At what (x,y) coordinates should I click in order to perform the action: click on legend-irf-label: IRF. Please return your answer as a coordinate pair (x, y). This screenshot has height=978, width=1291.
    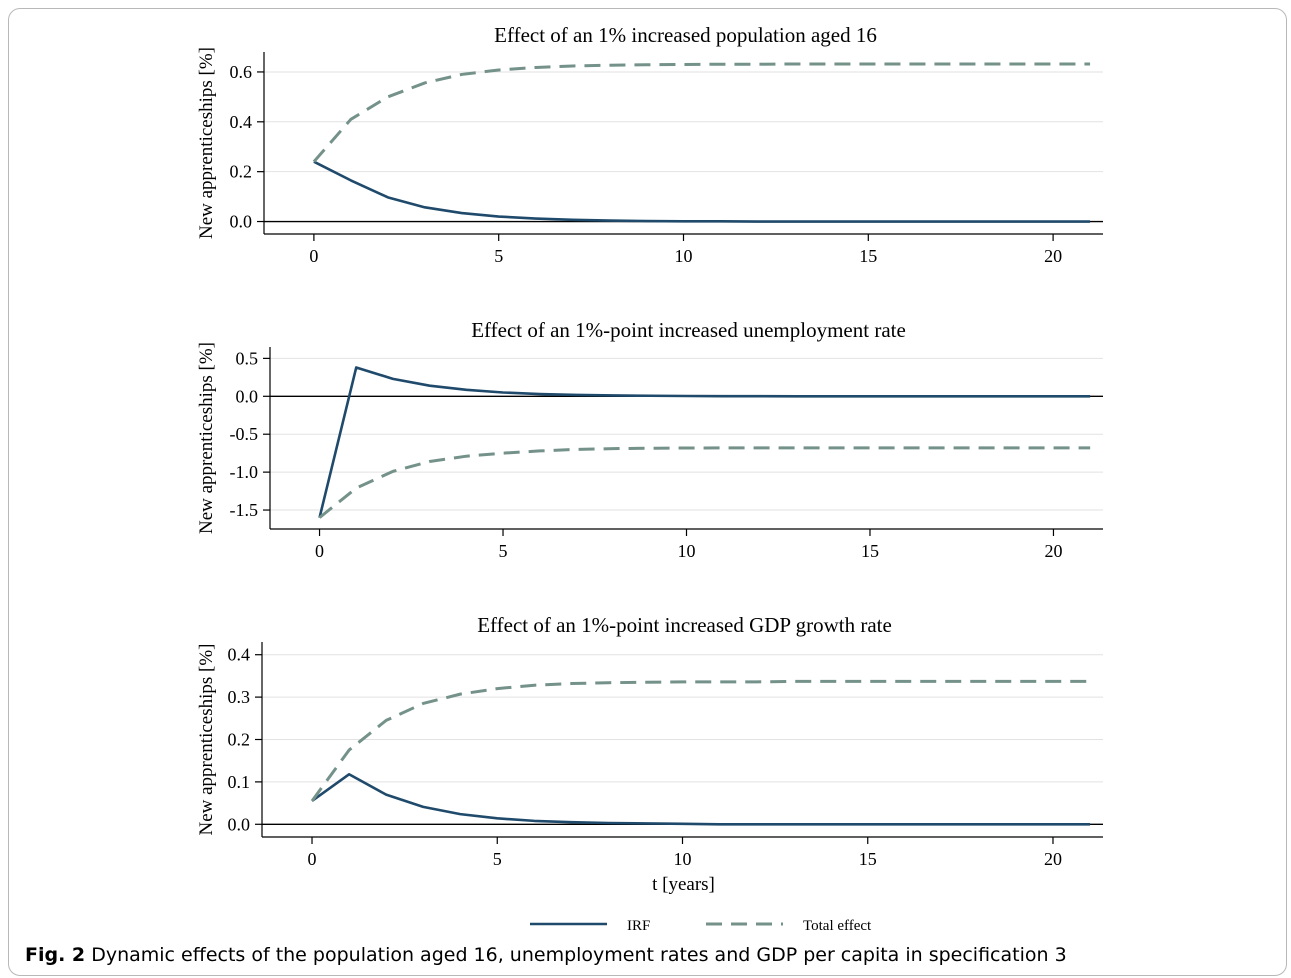
    Looking at the image, I should click on (638, 926).